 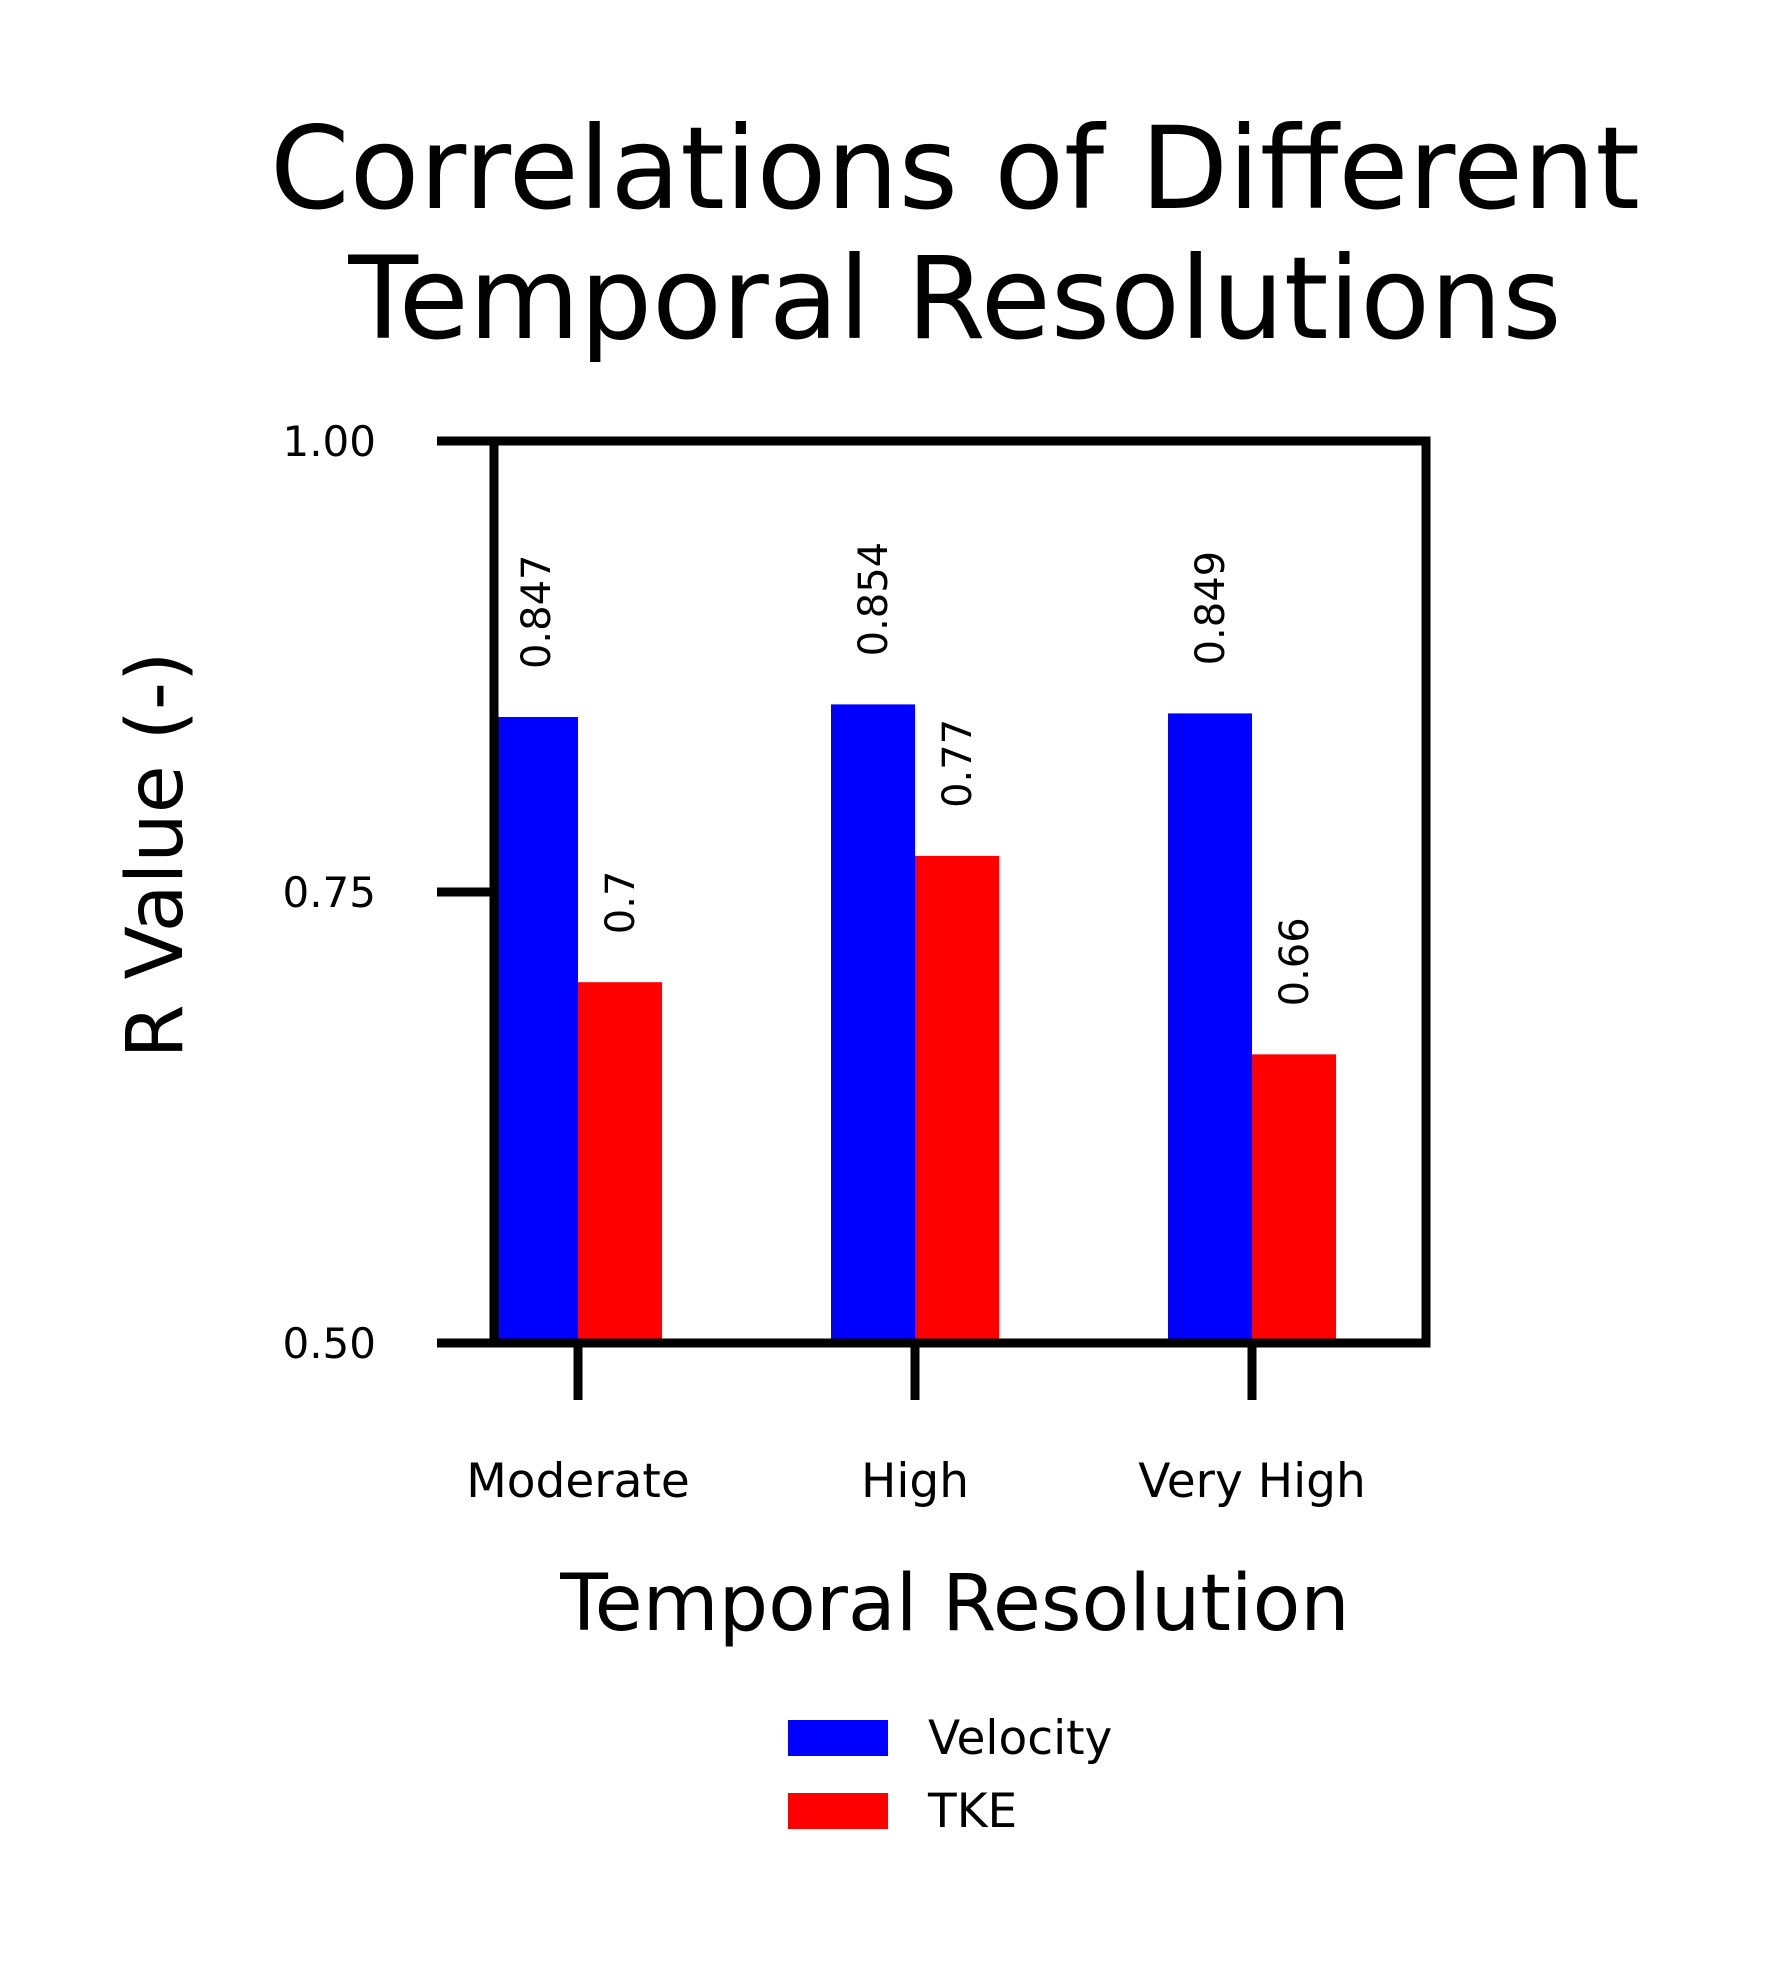 I want to click on value-label-tke-3: 0.66, so click(x=1295, y=961).